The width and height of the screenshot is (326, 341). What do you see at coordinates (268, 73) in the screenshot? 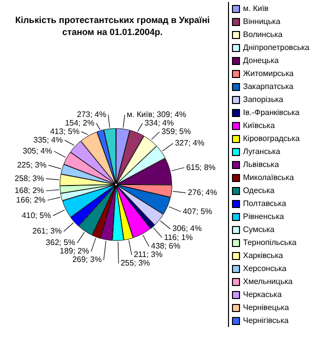
I see `legend-label: Житомирська` at bounding box center [268, 73].